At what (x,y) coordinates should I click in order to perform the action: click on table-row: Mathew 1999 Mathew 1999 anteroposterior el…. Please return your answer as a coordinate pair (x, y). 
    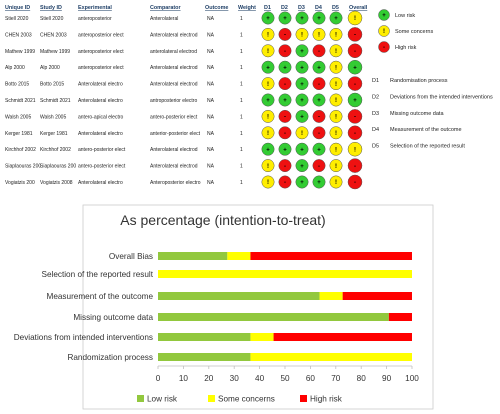
    Looking at the image, I should click on (184, 51).